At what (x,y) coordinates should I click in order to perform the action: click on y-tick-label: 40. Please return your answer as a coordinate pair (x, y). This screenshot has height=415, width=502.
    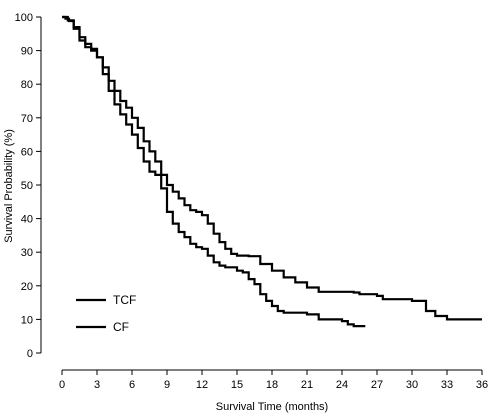
    Looking at the image, I should click on (27, 220).